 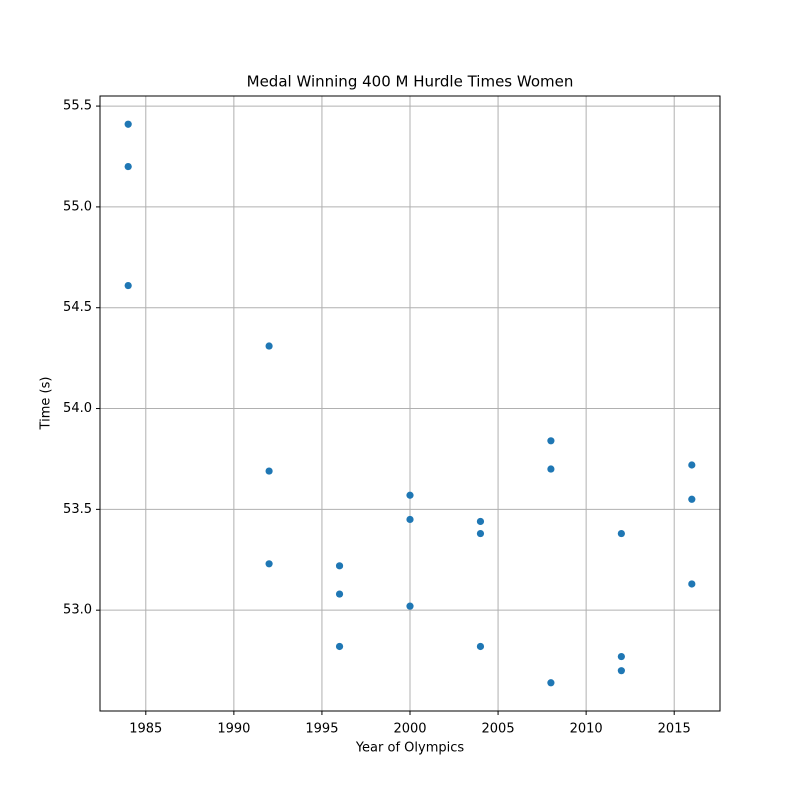 What do you see at coordinates (77, 106) in the screenshot?
I see `y-tick-label: 55.5` at bounding box center [77, 106].